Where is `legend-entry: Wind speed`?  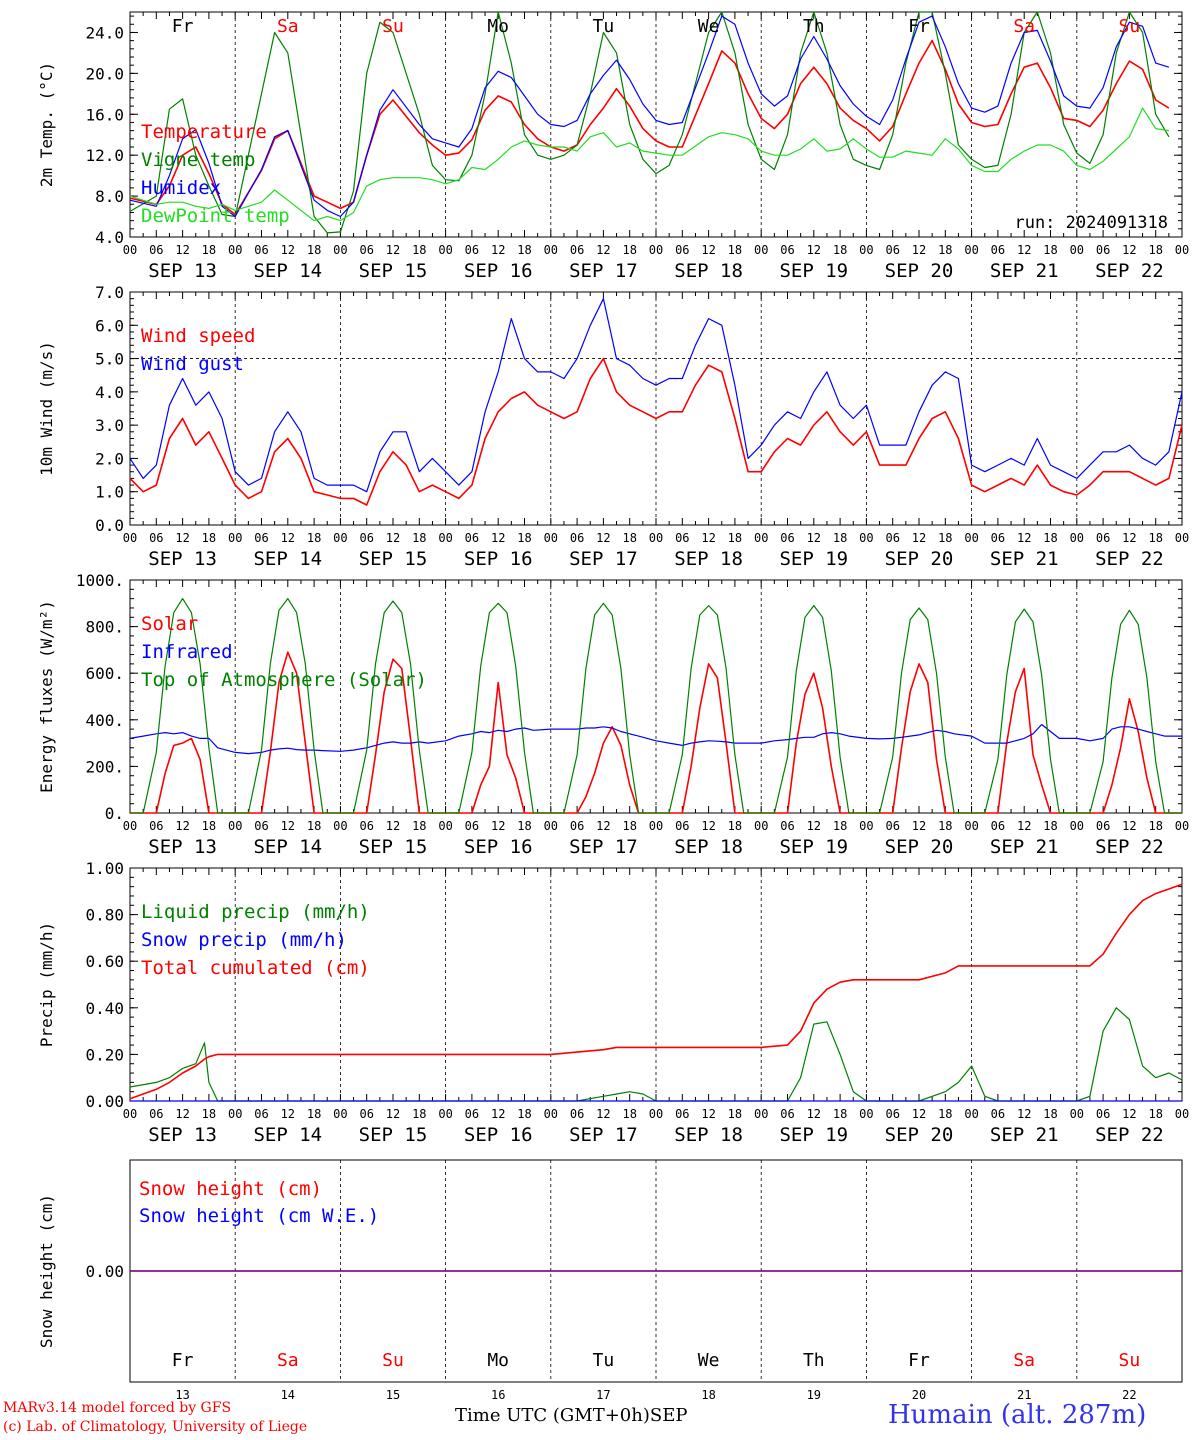 legend-entry: Wind speed is located at coordinates (198, 336).